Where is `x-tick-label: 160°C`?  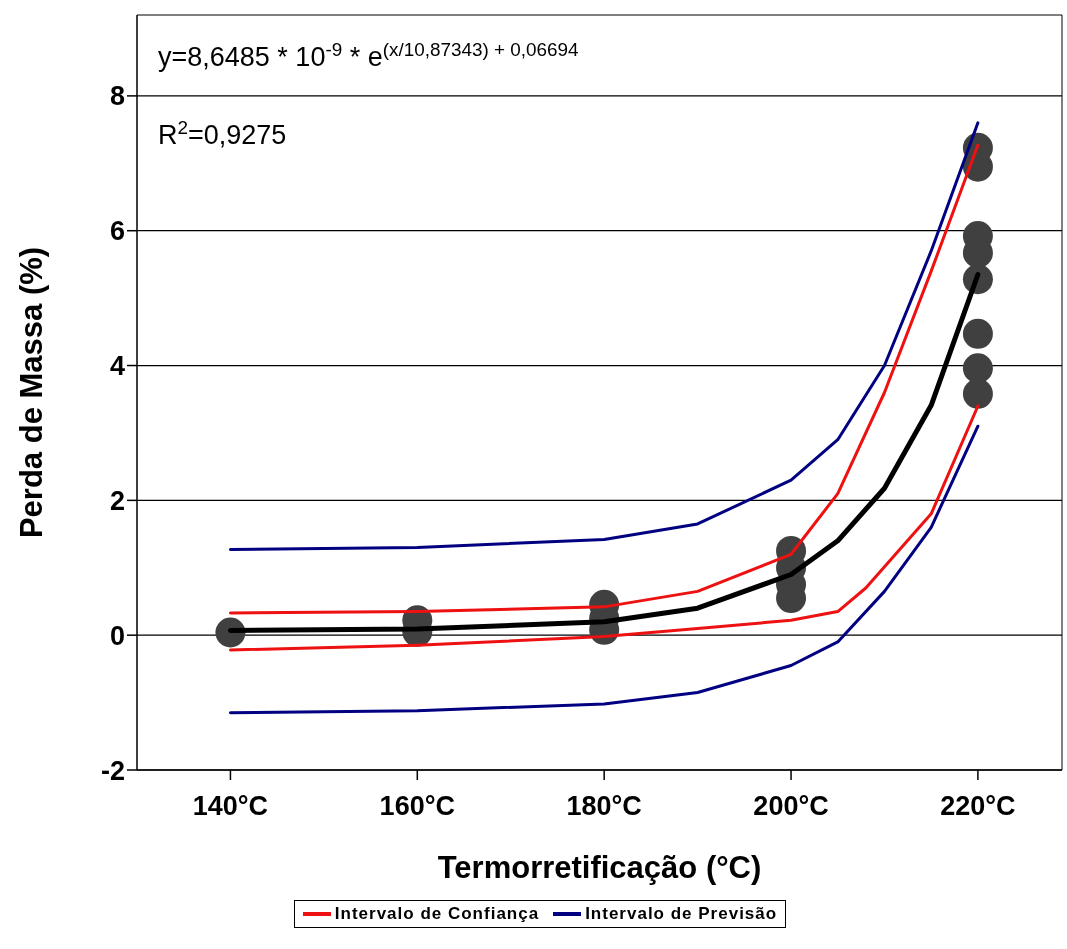 x-tick-label: 160°C is located at coordinates (417, 806).